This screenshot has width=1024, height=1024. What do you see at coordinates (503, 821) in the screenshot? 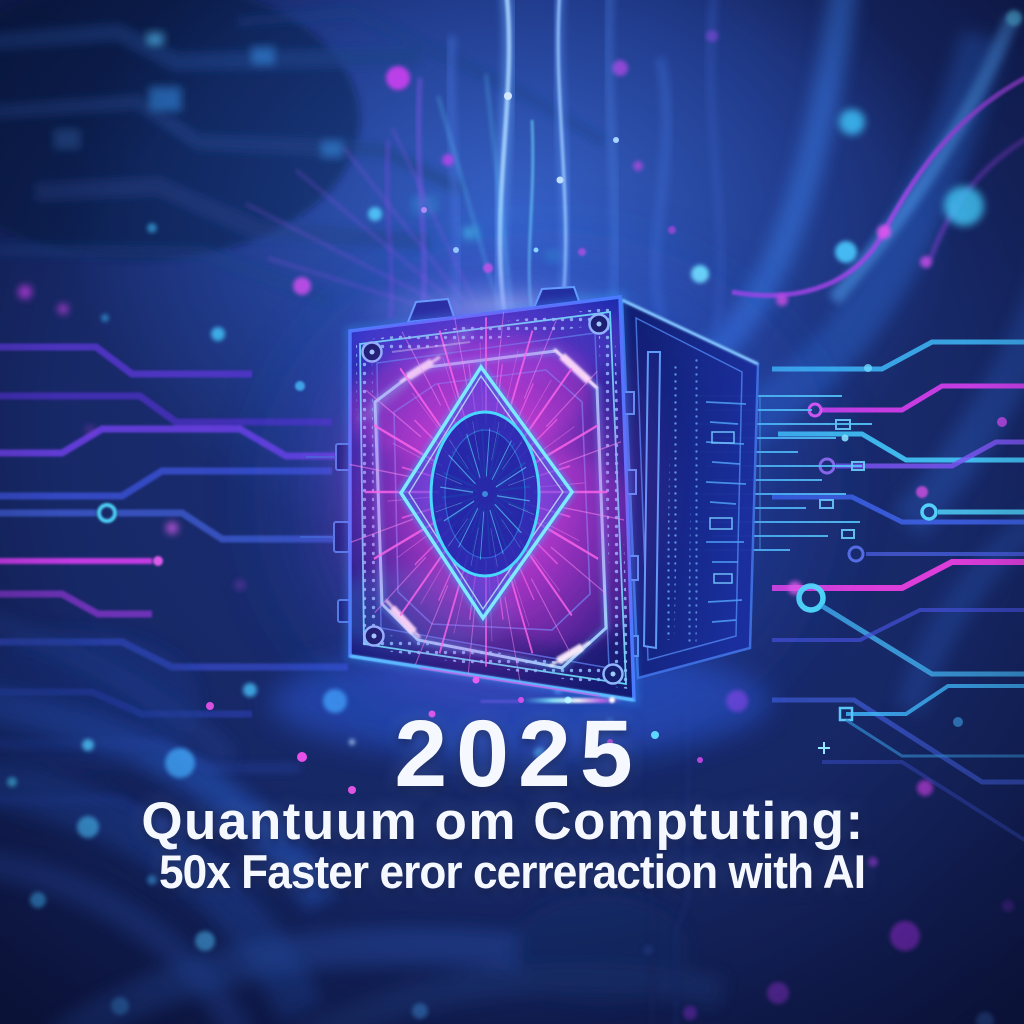
I see `headline-text: Quantuum om Comptuting:` at bounding box center [503, 821].